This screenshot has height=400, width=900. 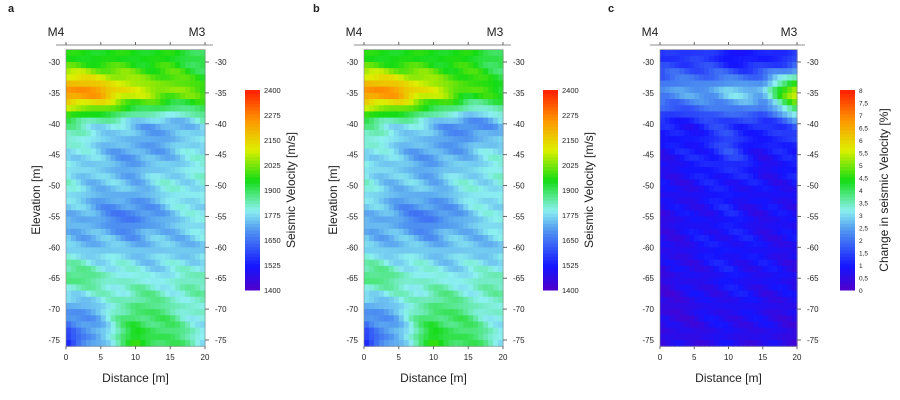 I want to click on y-tick-label-right: -75, so click(x=221, y=340).